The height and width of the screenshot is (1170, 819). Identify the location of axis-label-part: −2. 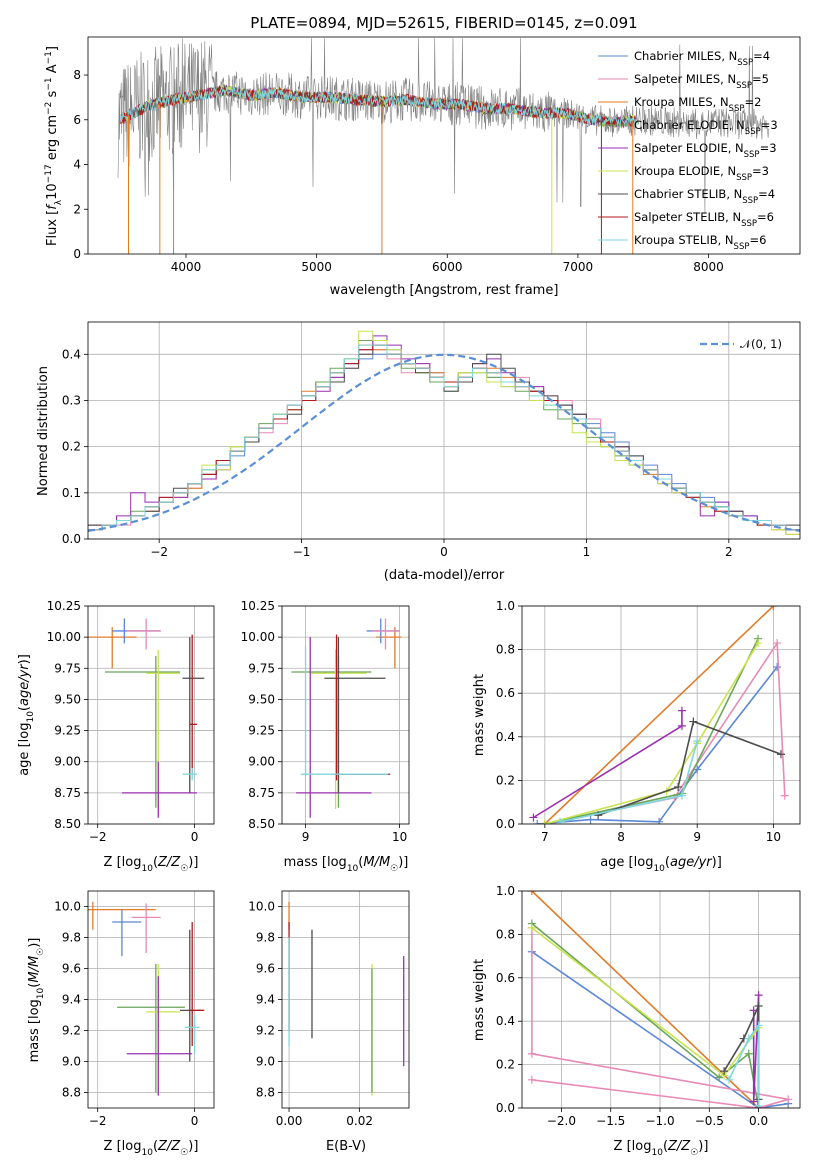
(49, 108).